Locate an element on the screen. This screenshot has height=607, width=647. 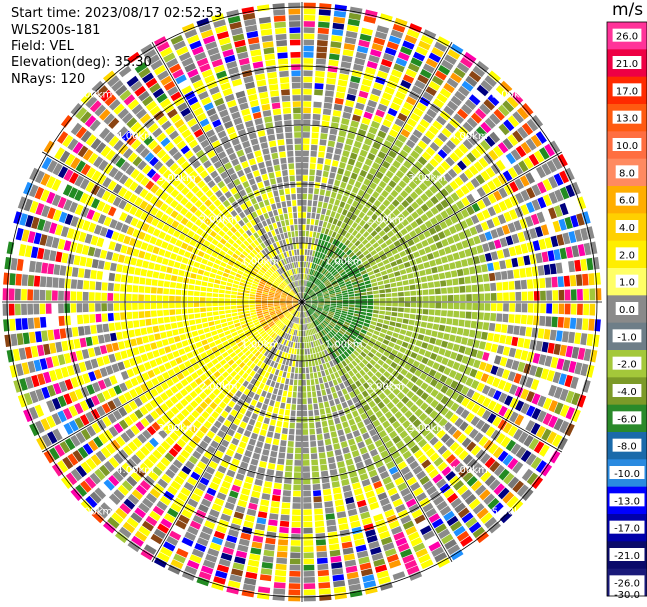
instrument-label: WLS200s-181 is located at coordinates (56, 30).